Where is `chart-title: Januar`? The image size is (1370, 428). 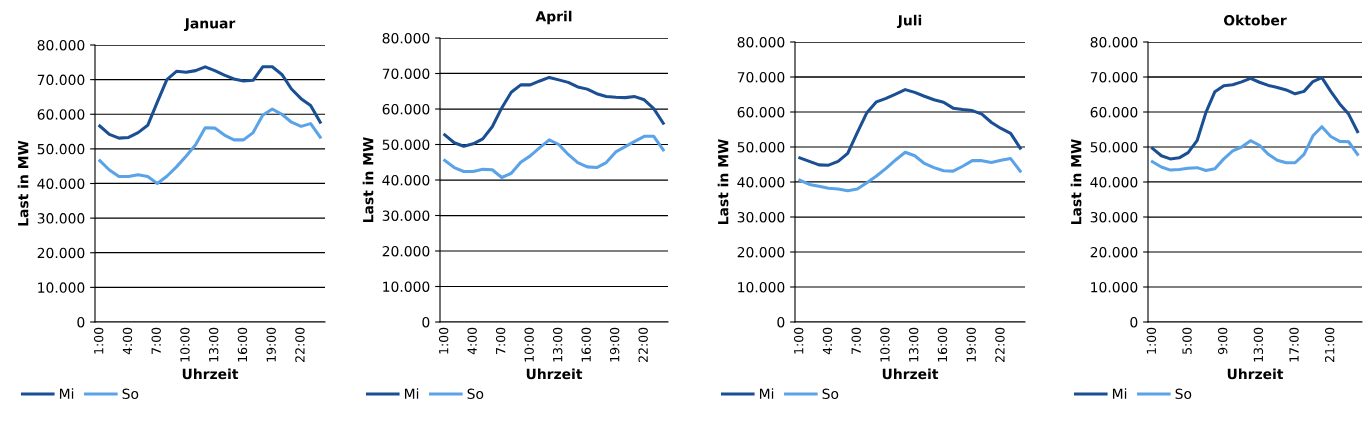 chart-title: Januar is located at coordinates (209, 25).